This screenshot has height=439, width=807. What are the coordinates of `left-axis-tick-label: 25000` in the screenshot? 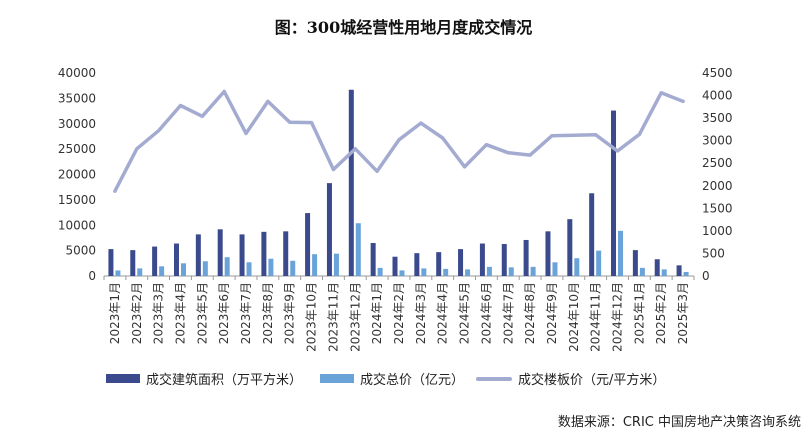 It's located at (77, 149).